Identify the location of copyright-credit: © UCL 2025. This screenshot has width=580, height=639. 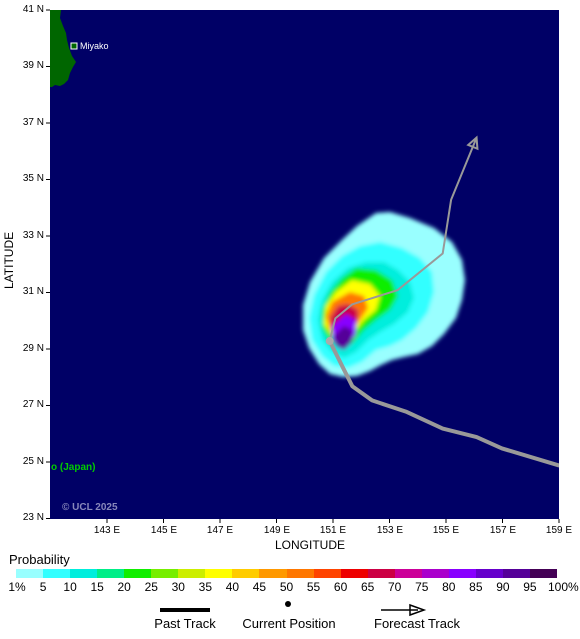
(90, 507).